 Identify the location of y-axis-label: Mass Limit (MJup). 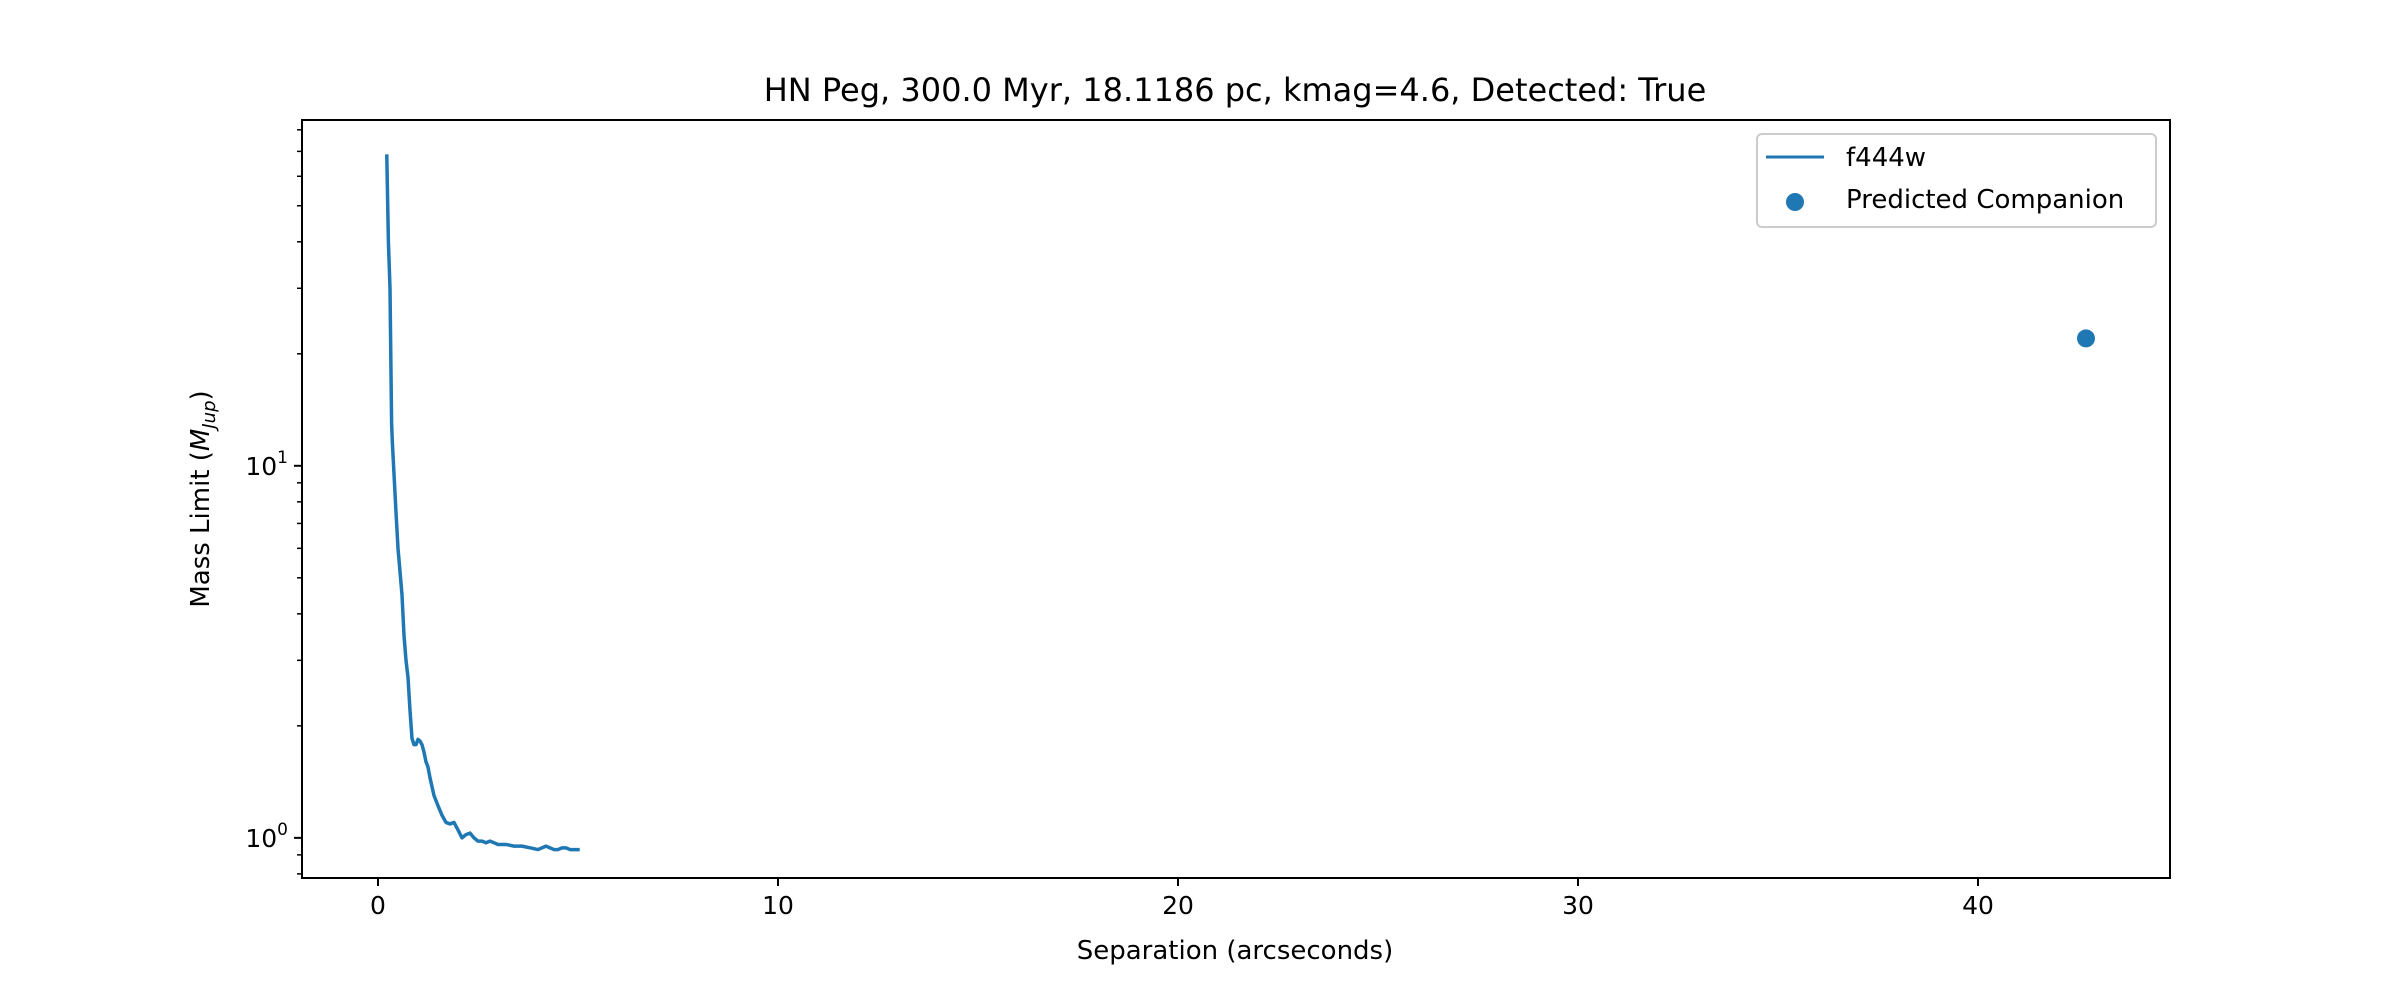
(203, 498).